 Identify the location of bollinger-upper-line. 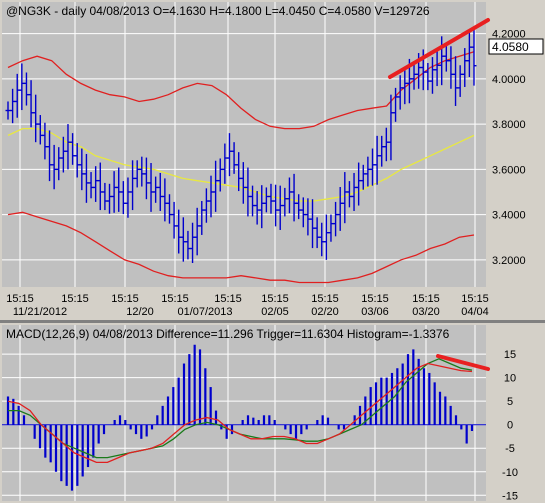
(241, 90).